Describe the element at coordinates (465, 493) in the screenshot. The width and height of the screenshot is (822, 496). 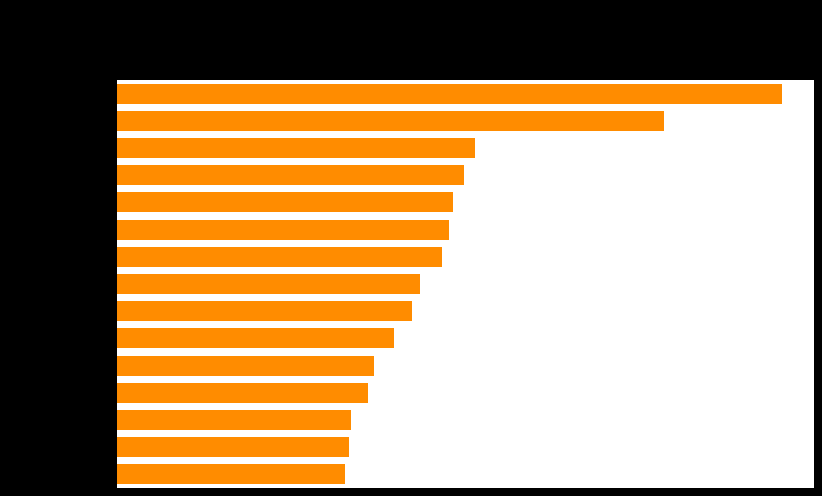
I see `x-axis-tick-labels` at that location.